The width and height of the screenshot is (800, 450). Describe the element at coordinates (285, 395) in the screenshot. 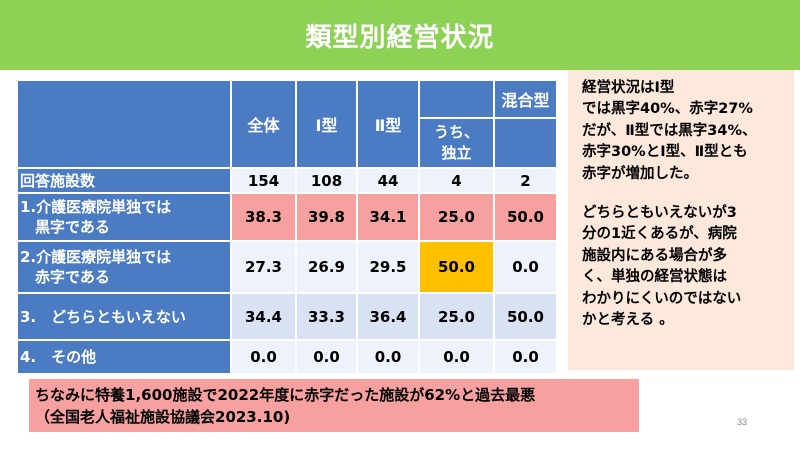

I see `footnote-line-1: ちなみに特養1,600施設で2022年度に赤字だった施設が62%と過去最悪` at that location.